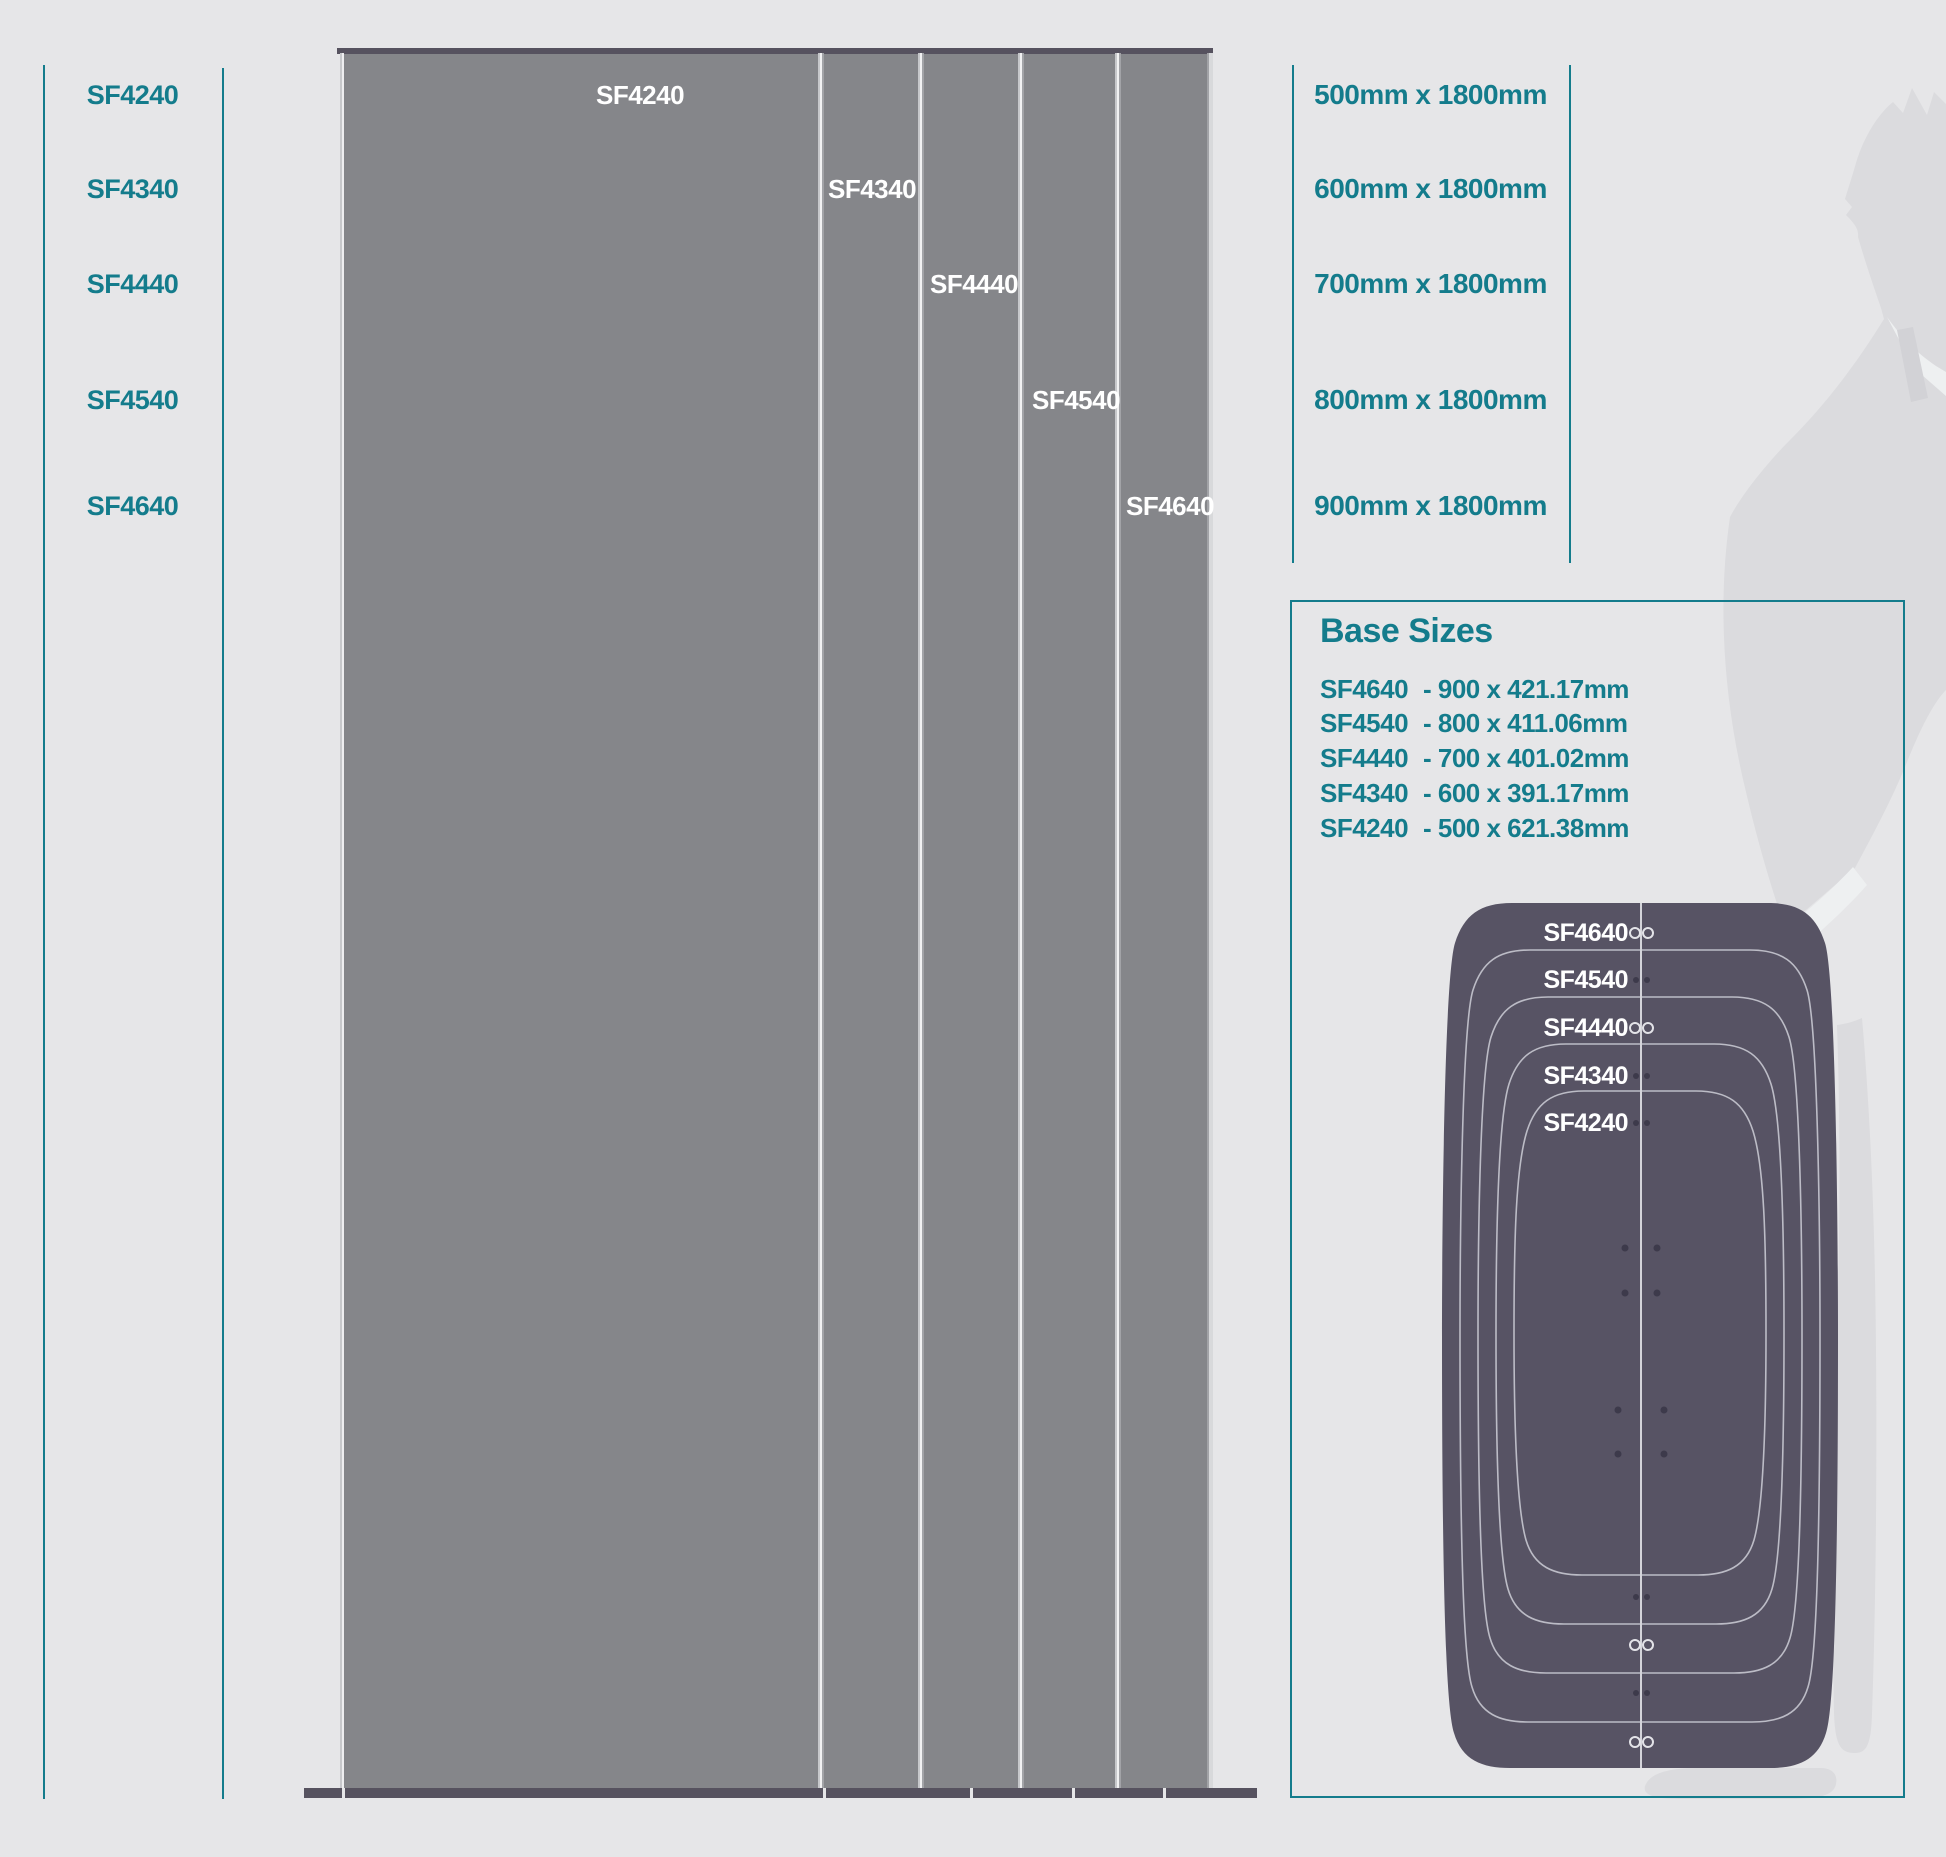  Describe the element at coordinates (132, 506) in the screenshot. I see `left-model-sf4640: SF4640` at that location.